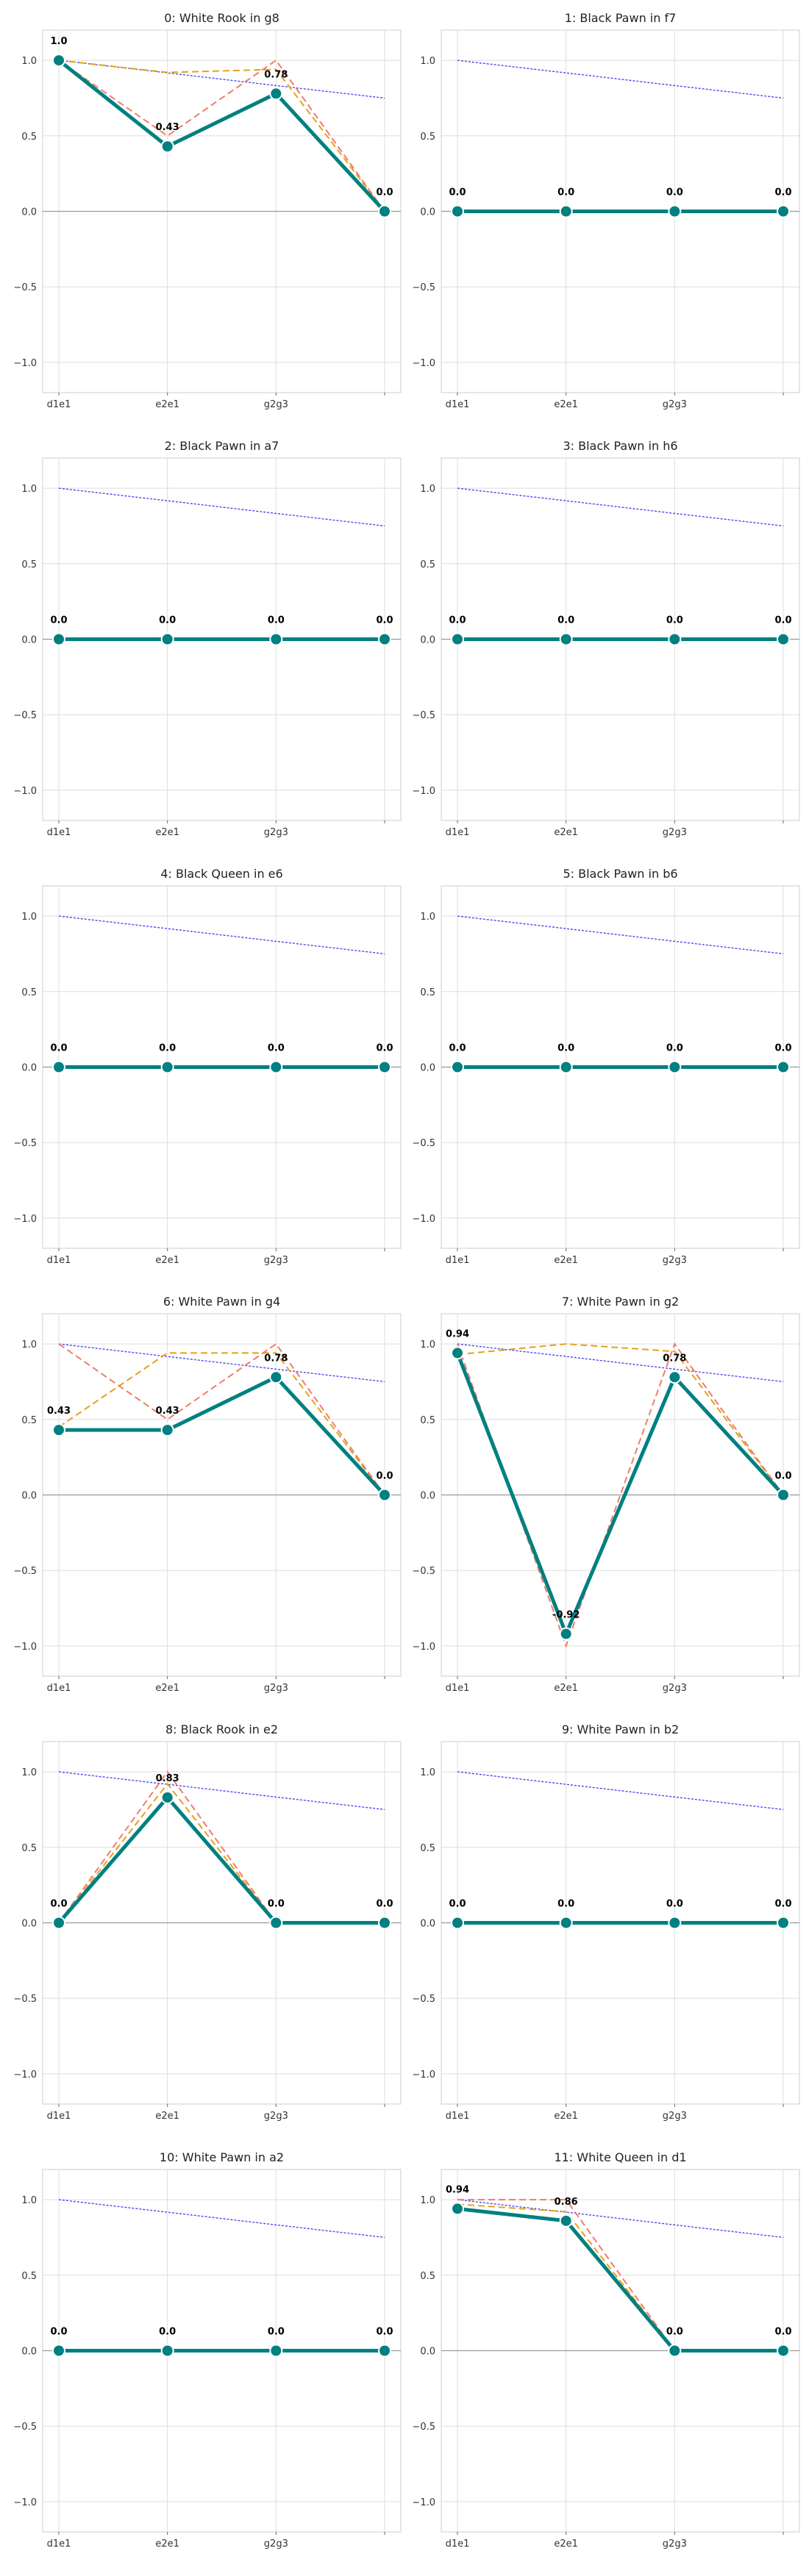 The image size is (809, 2576). I want to click on data-label: -0.92, so click(566, 1614).